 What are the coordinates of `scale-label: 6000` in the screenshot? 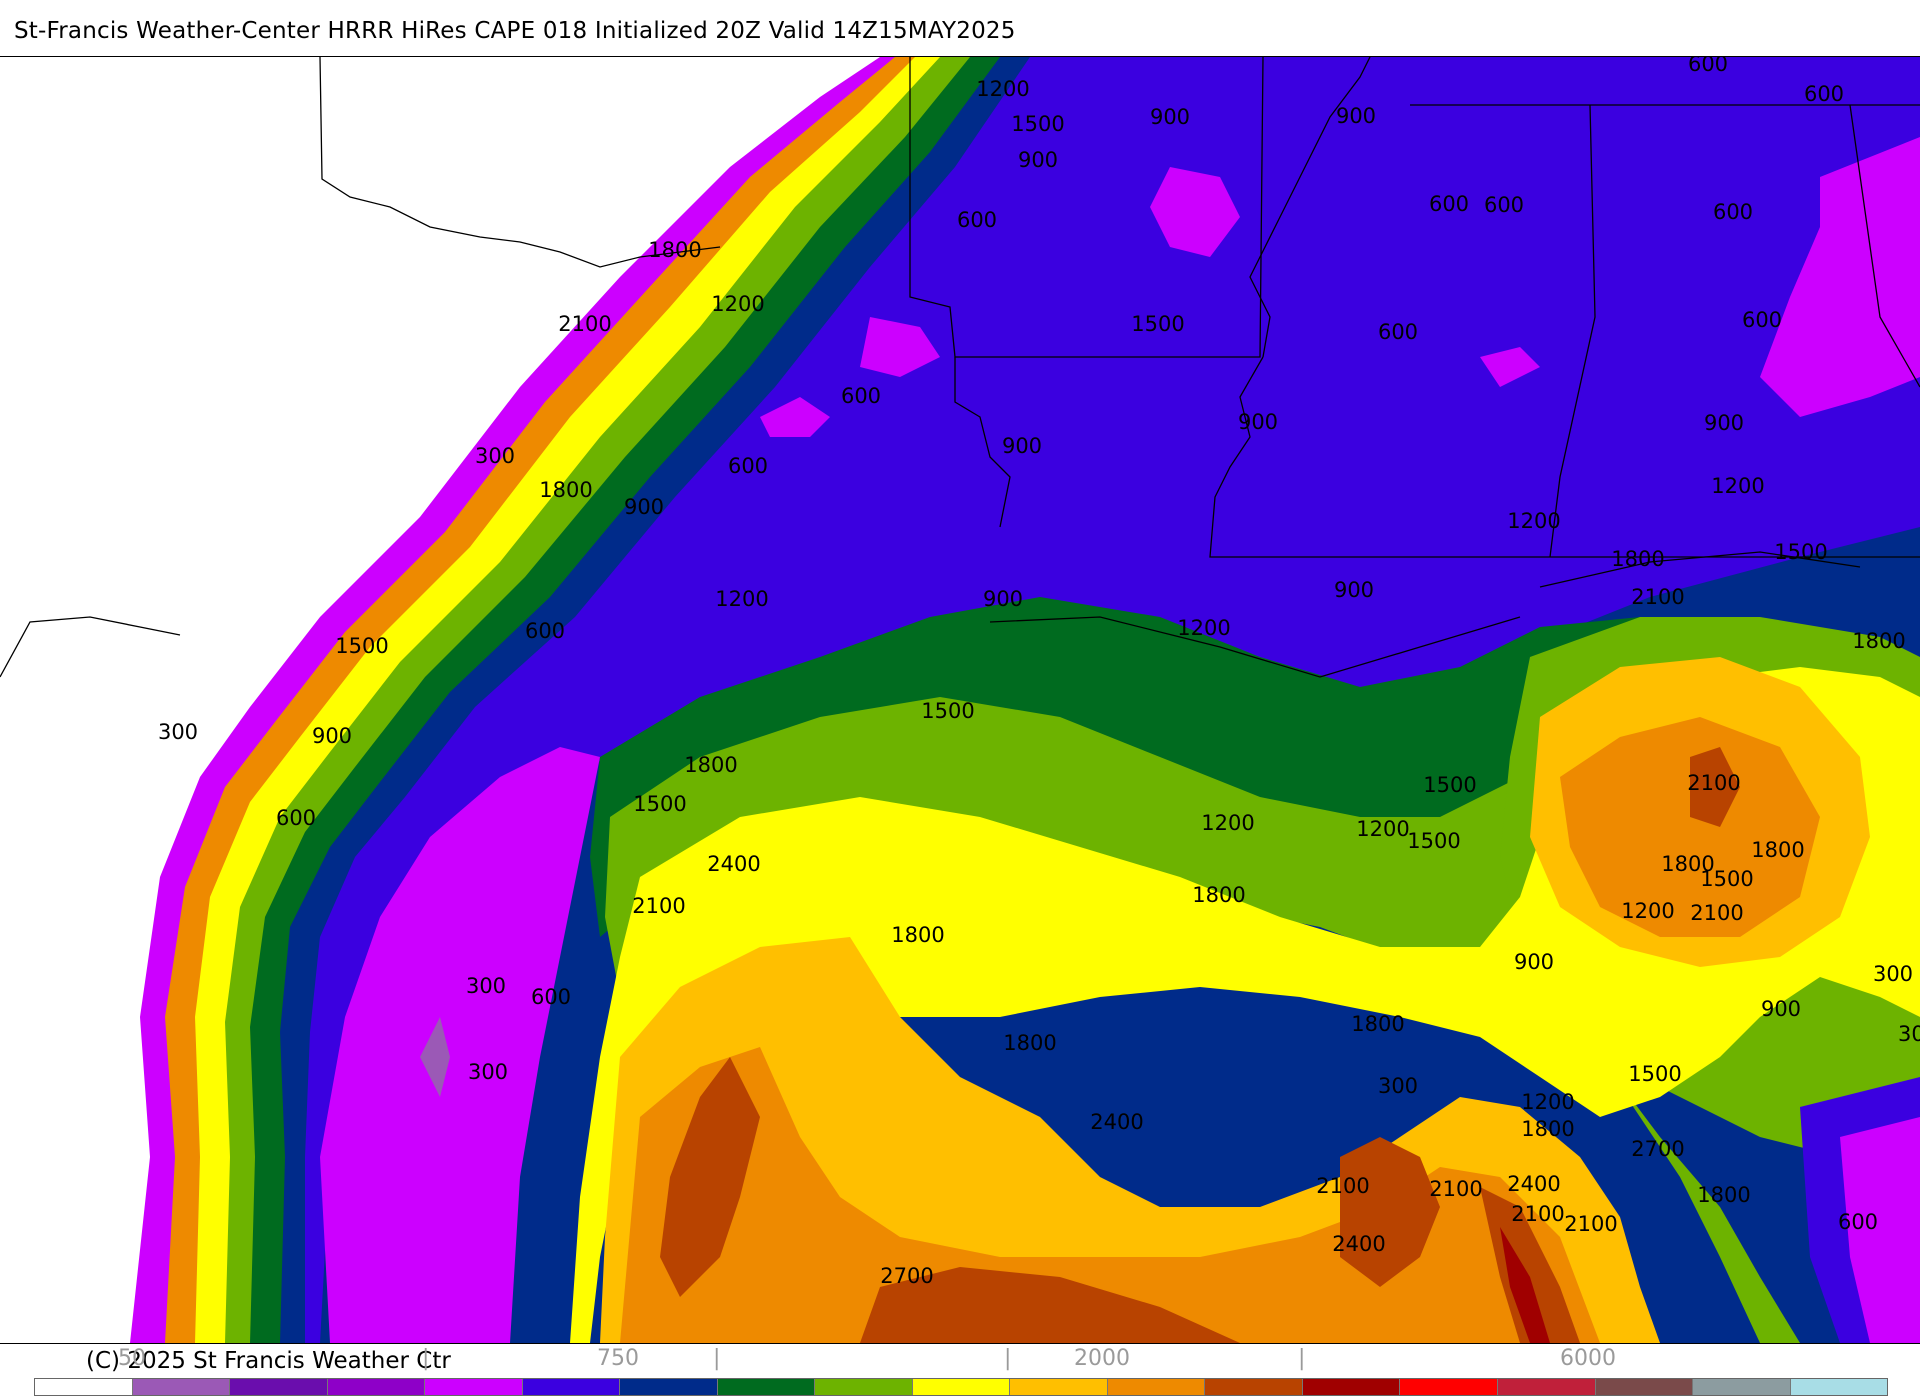 It's located at (1588, 1358).